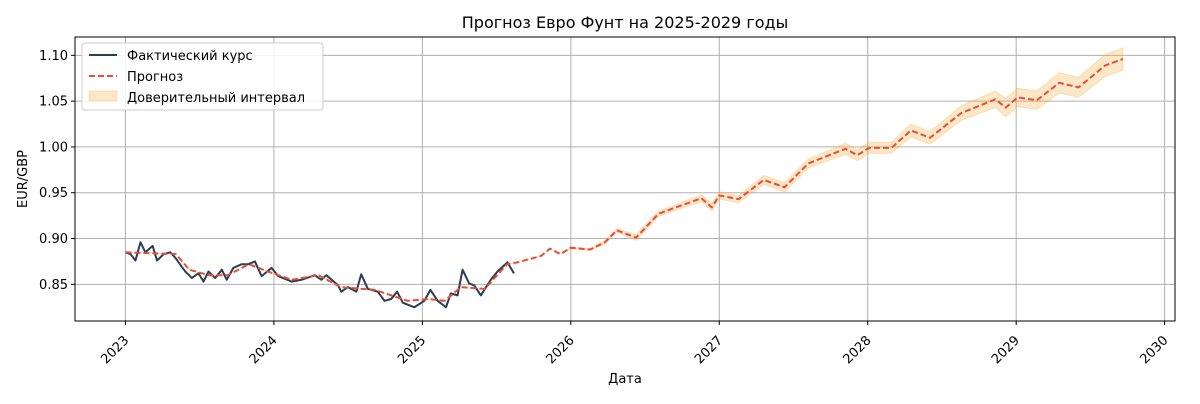 Image resolution: width=1200 pixels, height=404 pixels. What do you see at coordinates (53, 147) in the screenshot?
I see `y-tick-label: 1.00` at bounding box center [53, 147].